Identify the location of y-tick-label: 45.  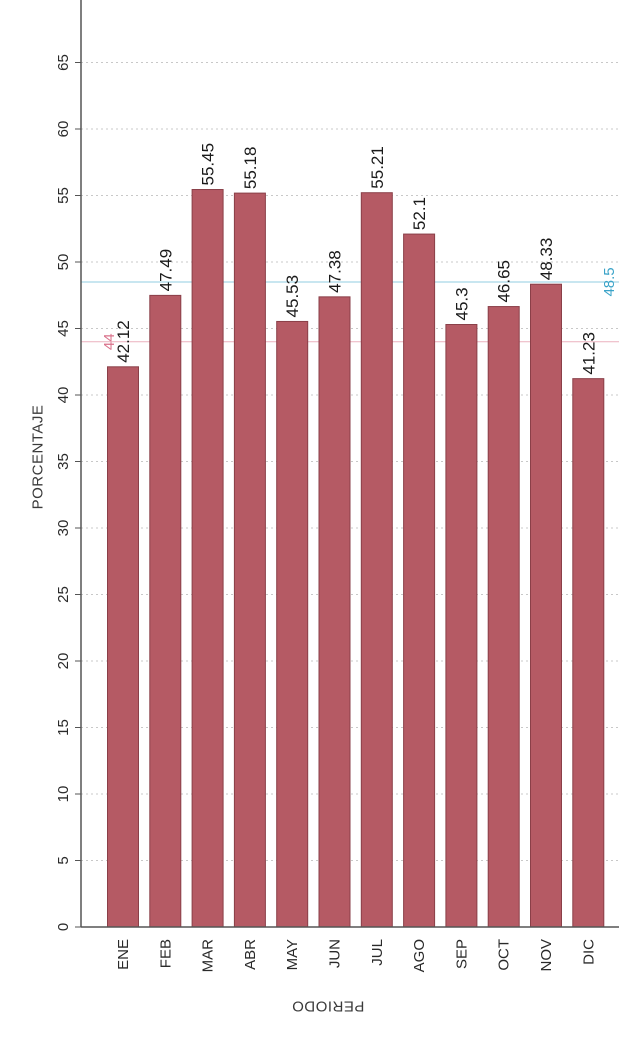
(63, 328).